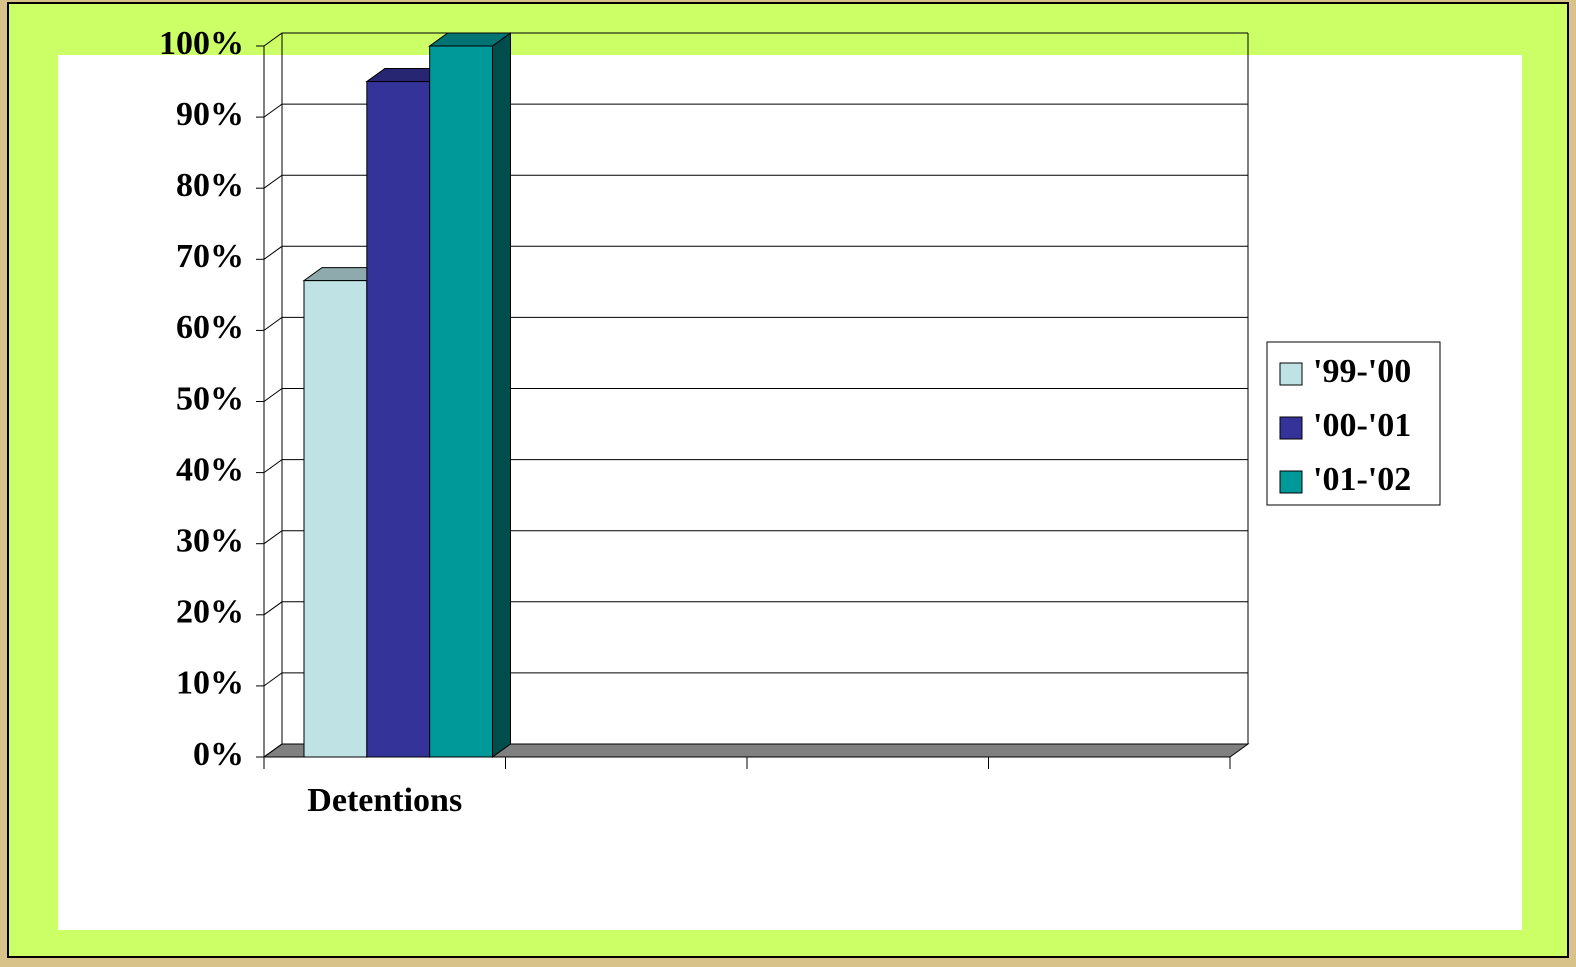 The height and width of the screenshot is (967, 1576). What do you see at coordinates (210, 683) in the screenshot?
I see `y-tick-label: 10%` at bounding box center [210, 683].